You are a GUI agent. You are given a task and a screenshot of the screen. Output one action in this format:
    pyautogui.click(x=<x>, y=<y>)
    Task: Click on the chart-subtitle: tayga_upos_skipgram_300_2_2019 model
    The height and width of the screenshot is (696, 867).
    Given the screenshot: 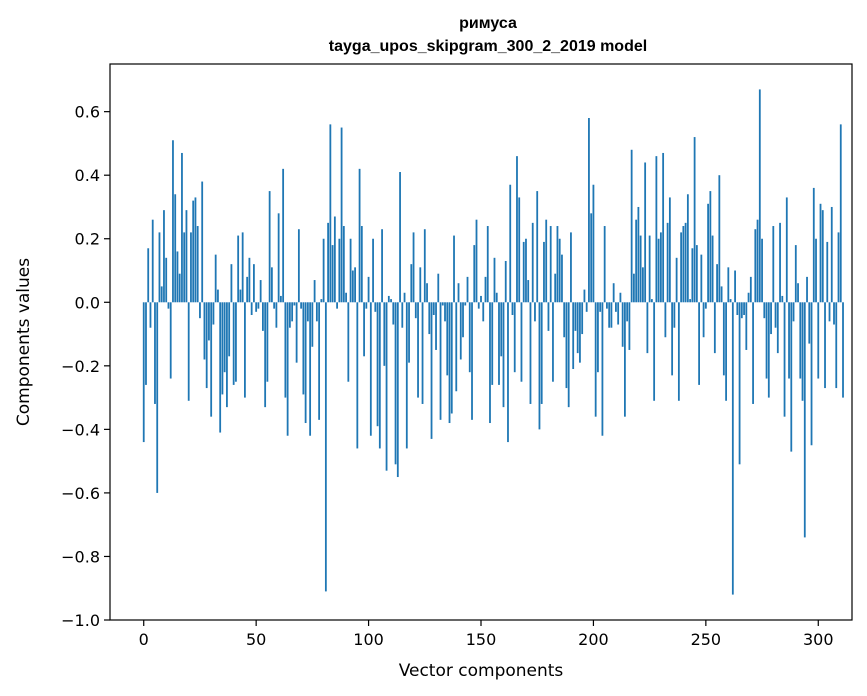 What is the action you would take?
    pyautogui.click(x=488, y=46)
    